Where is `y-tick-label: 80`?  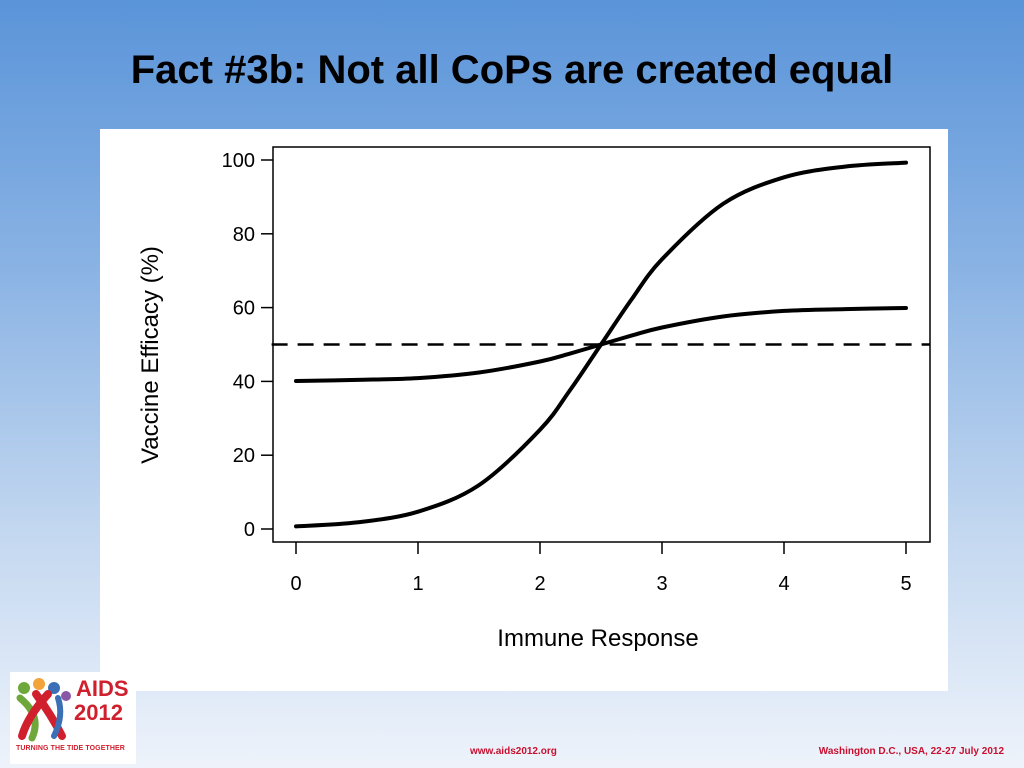 y-tick-label: 80 is located at coordinates (244, 235).